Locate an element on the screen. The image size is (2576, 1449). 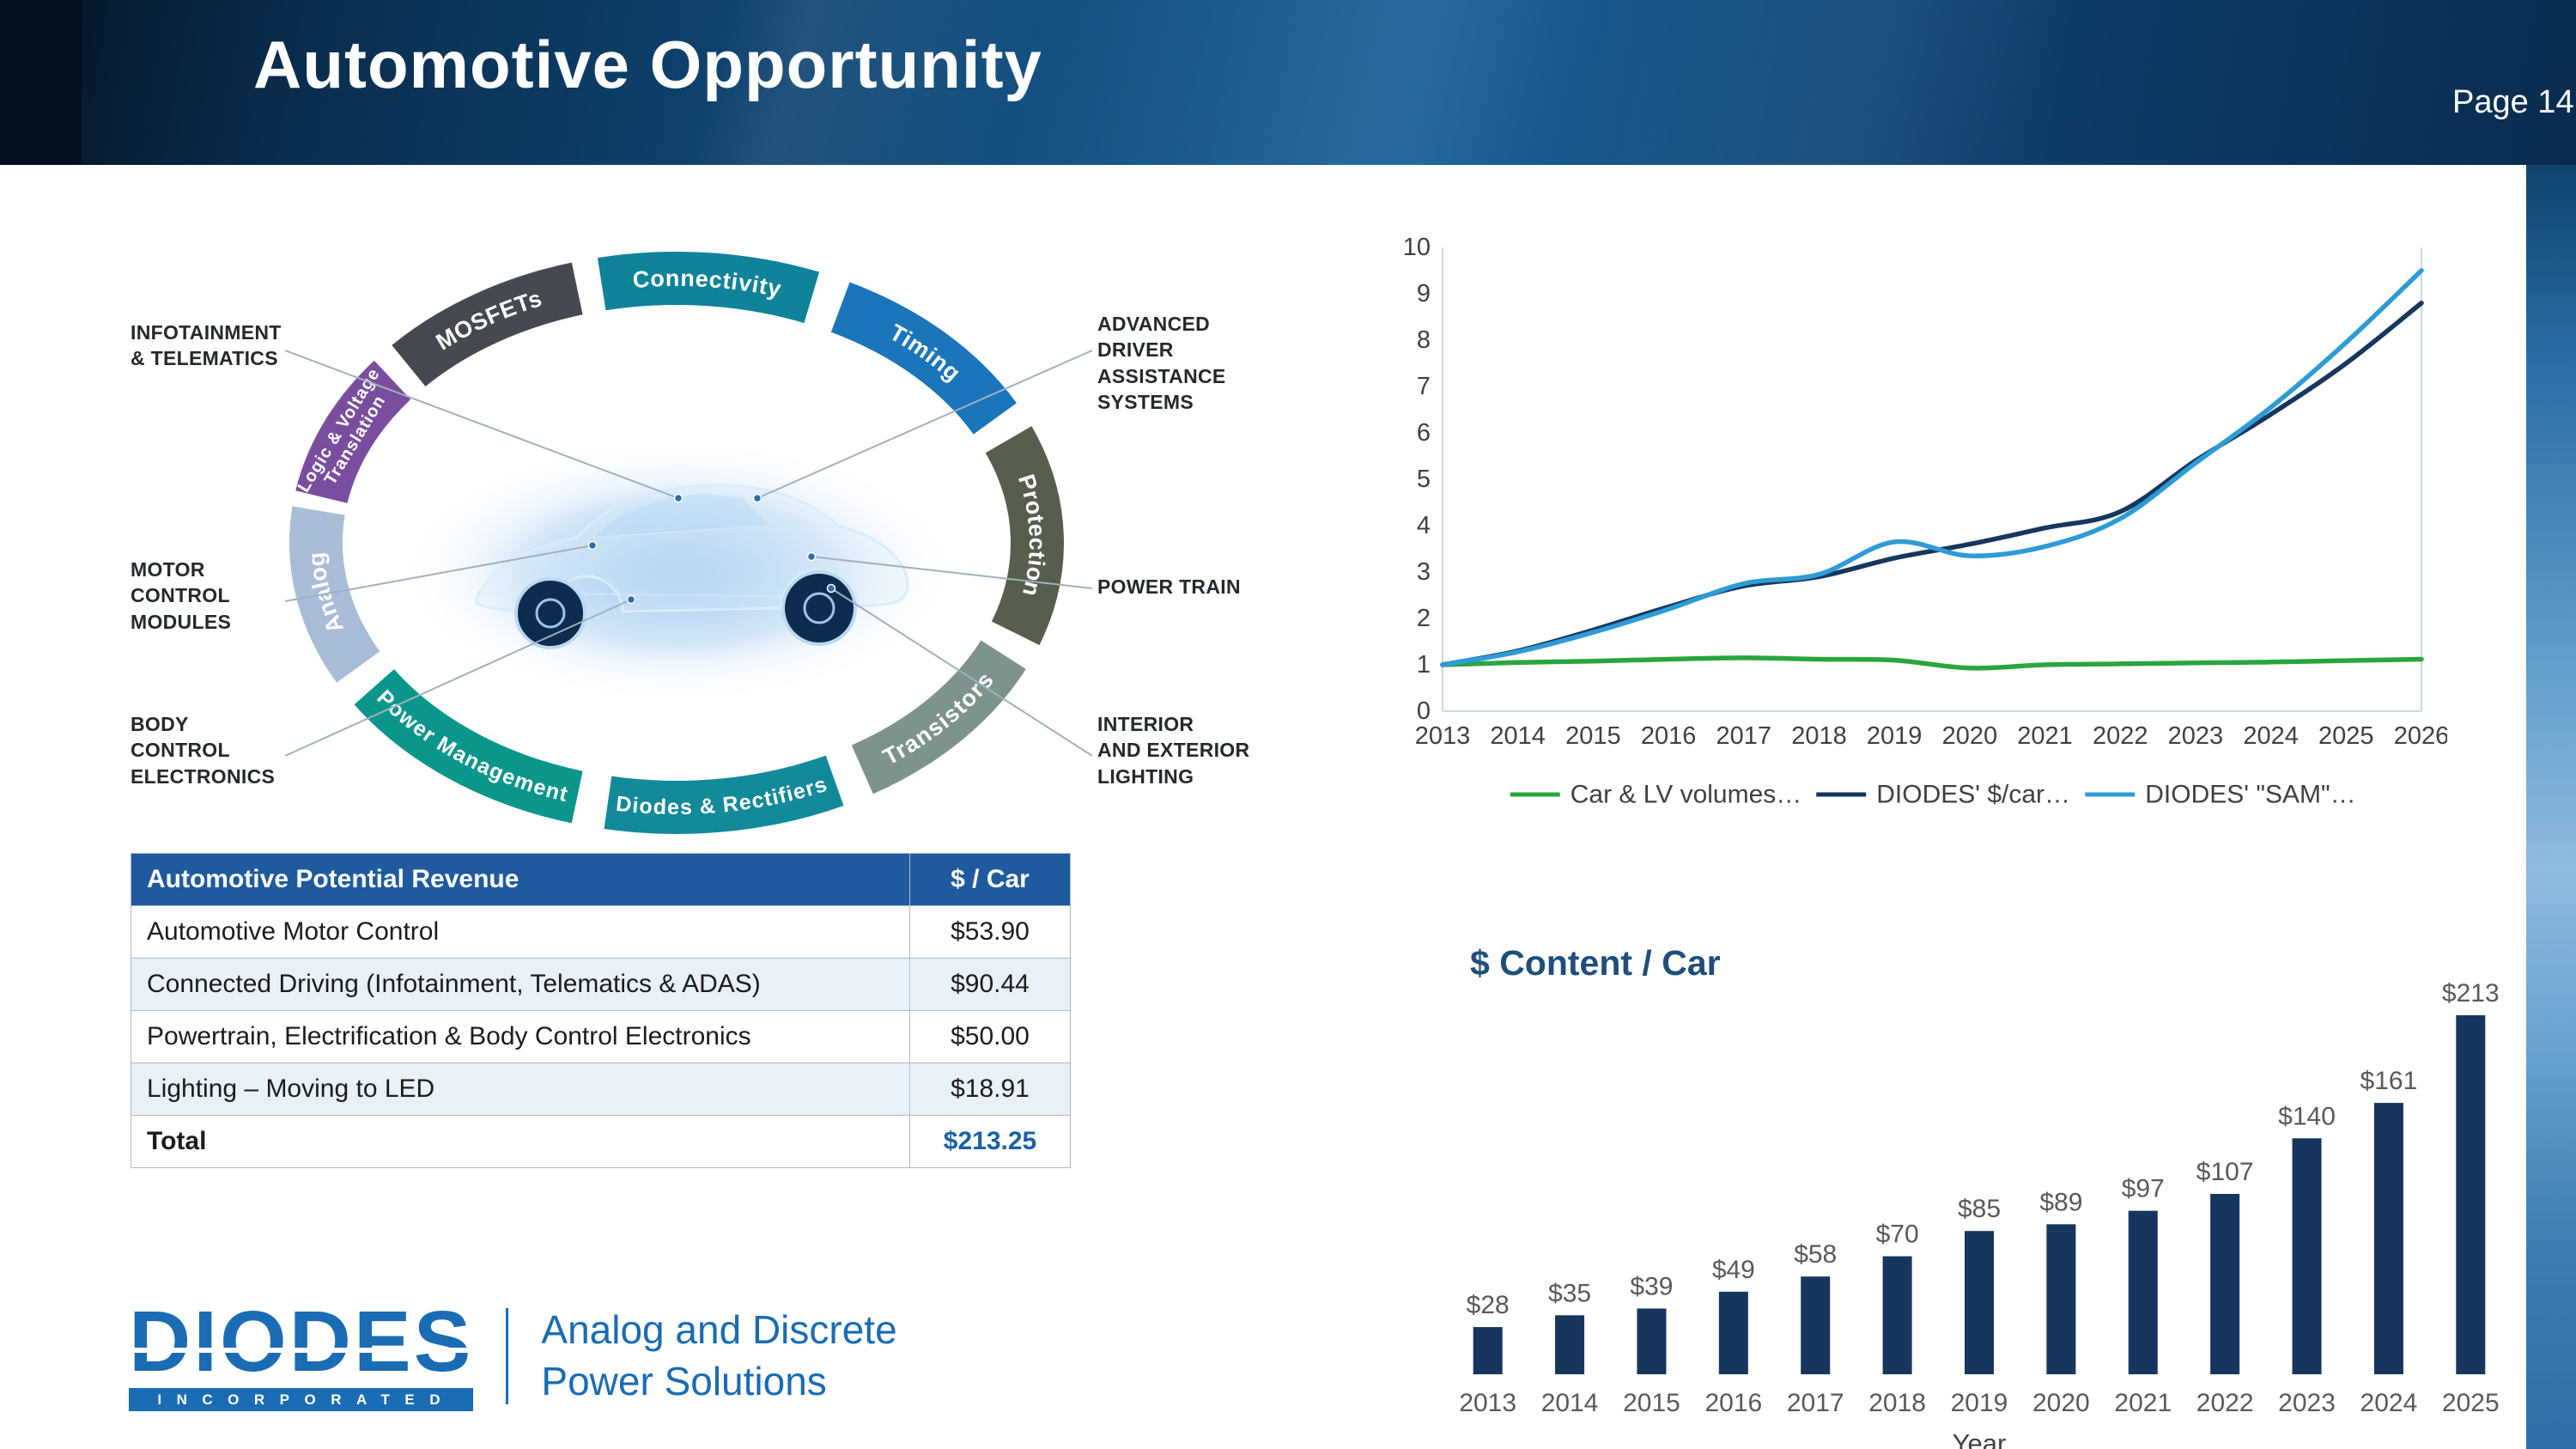
y-tick-label: 0 is located at coordinates (1424, 711).